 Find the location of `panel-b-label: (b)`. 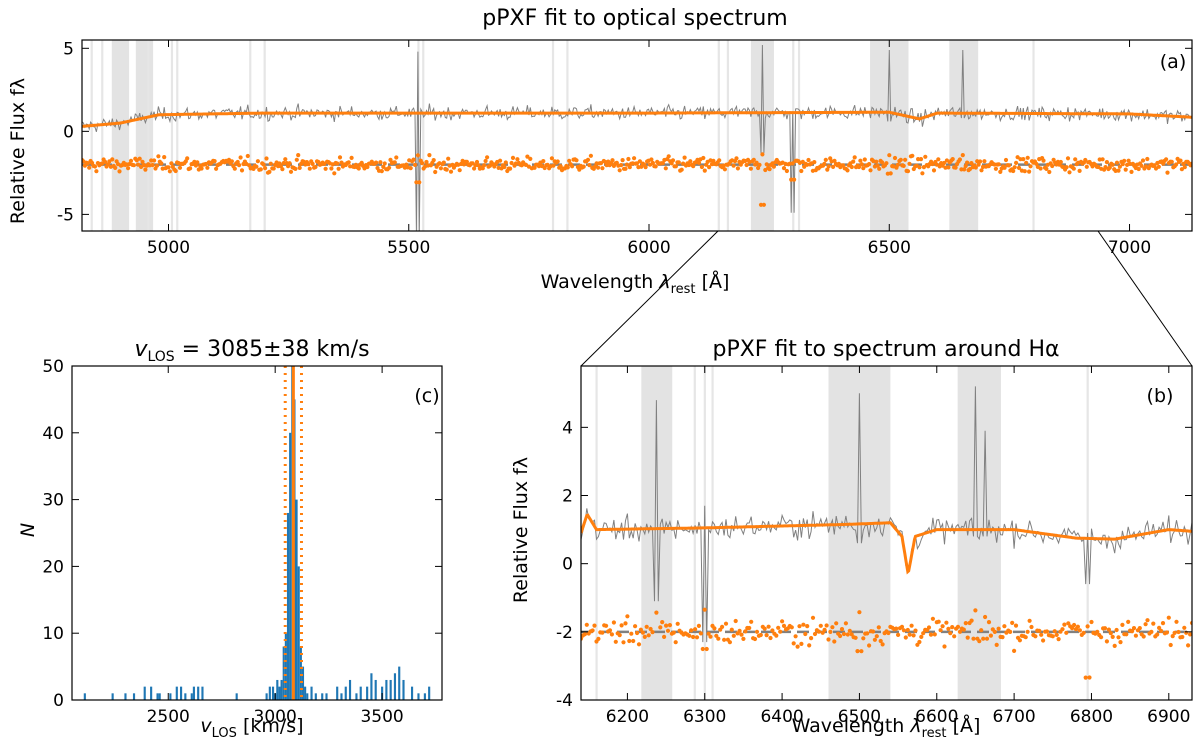

panel-b-label: (b) is located at coordinates (1160, 396).